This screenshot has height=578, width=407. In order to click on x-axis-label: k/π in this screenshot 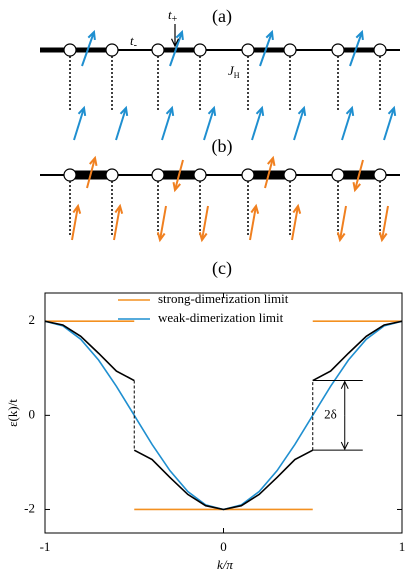, I will do `click(225, 564)`.